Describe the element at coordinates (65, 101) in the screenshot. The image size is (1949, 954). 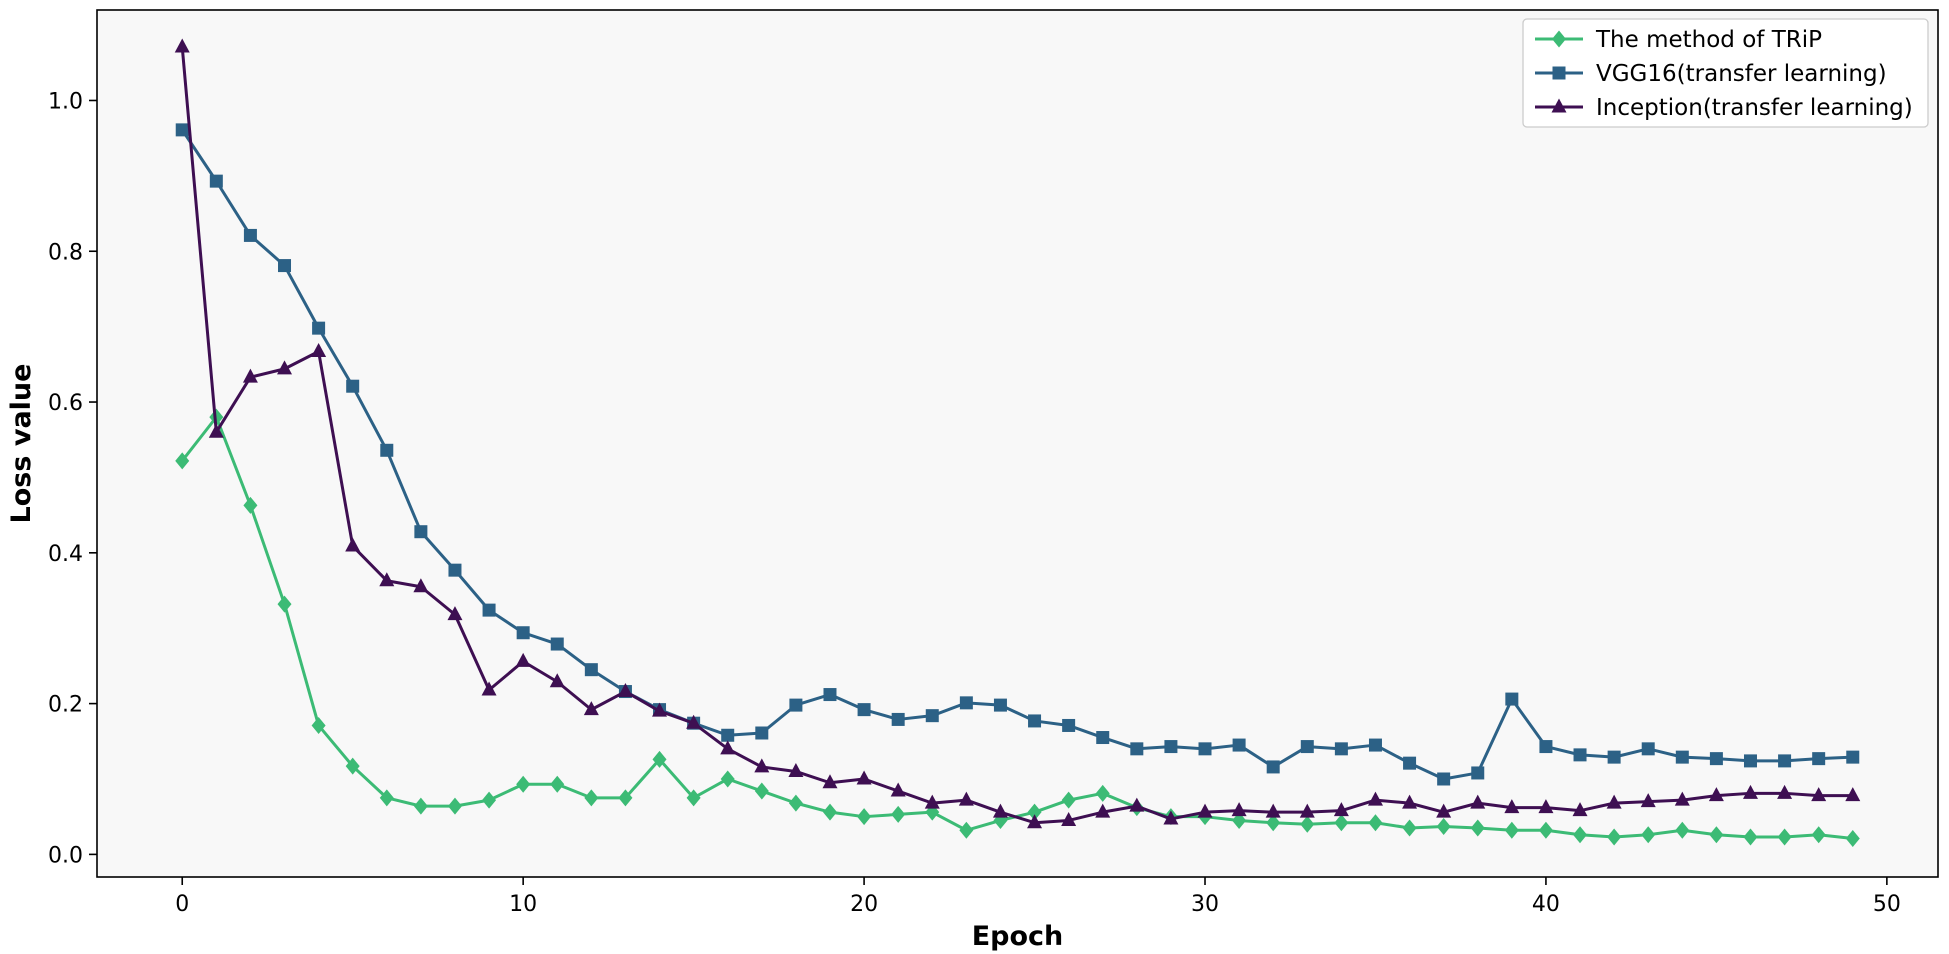
I see `y-tick-label: 1.0` at that location.